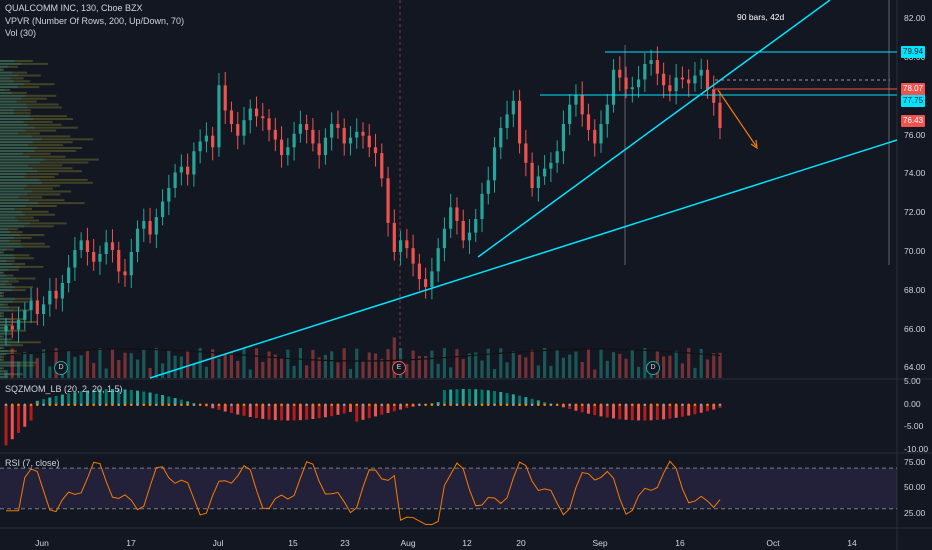  Describe the element at coordinates (95, 21) in the screenshot. I see `vpvr-legend: VPVR (Number Of Rows, 200, Up/Down, 70)` at that location.